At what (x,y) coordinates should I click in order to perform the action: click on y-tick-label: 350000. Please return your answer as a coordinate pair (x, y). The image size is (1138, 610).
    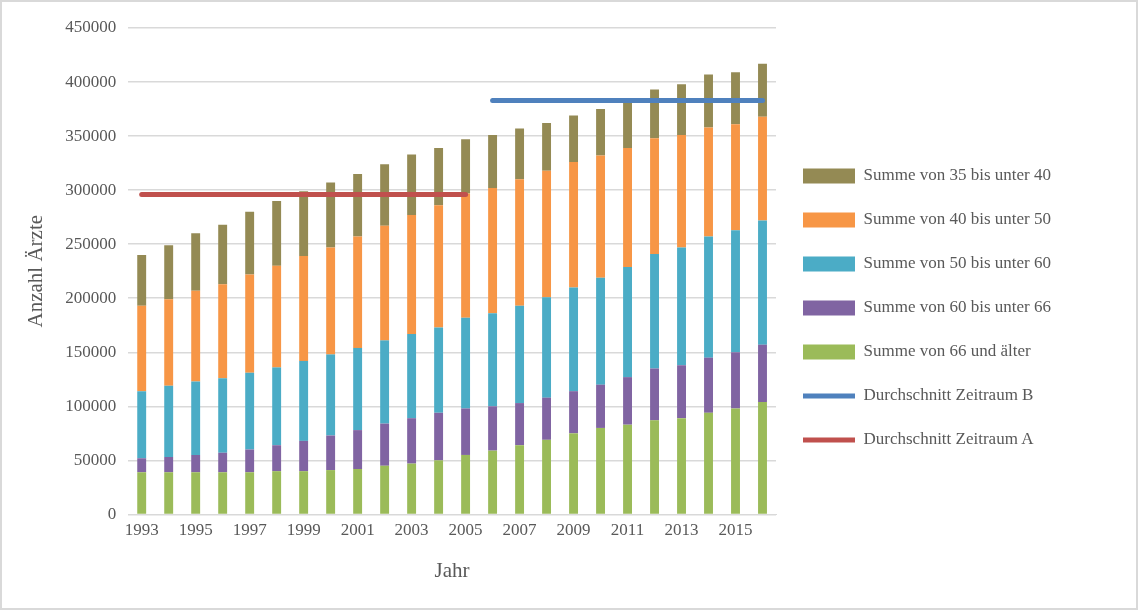
    Looking at the image, I should click on (91, 135).